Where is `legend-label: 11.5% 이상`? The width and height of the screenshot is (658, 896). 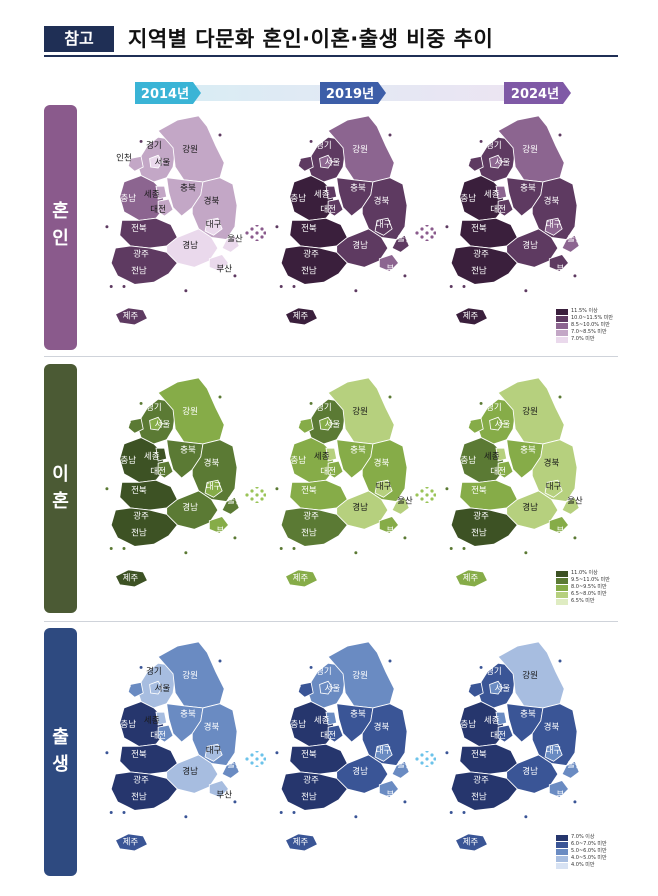 legend-label: 11.5% 이상 is located at coordinates (584, 311).